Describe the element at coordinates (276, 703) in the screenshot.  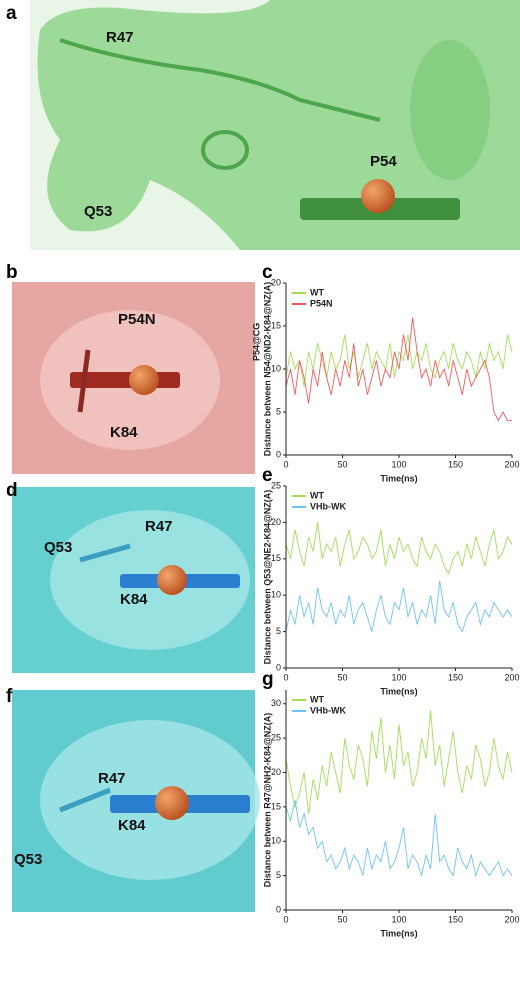
I see `y-tick-label: 30` at that location.